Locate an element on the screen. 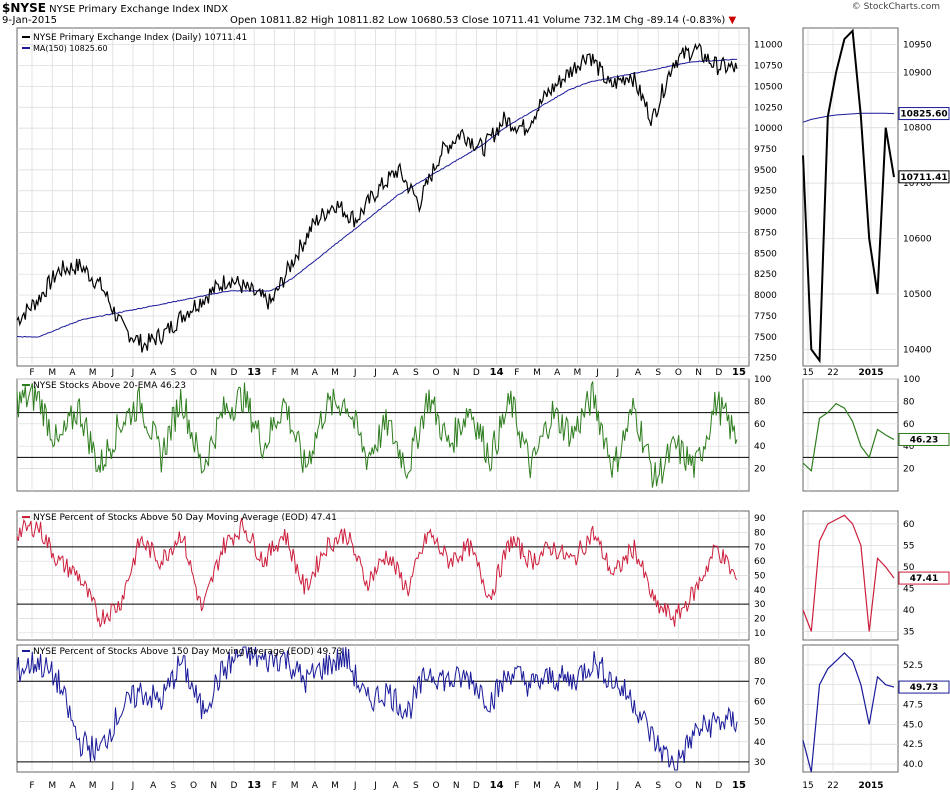  chart-title: $NYSE NYSE Primary Exchange Index INDX is located at coordinates (115, 8).